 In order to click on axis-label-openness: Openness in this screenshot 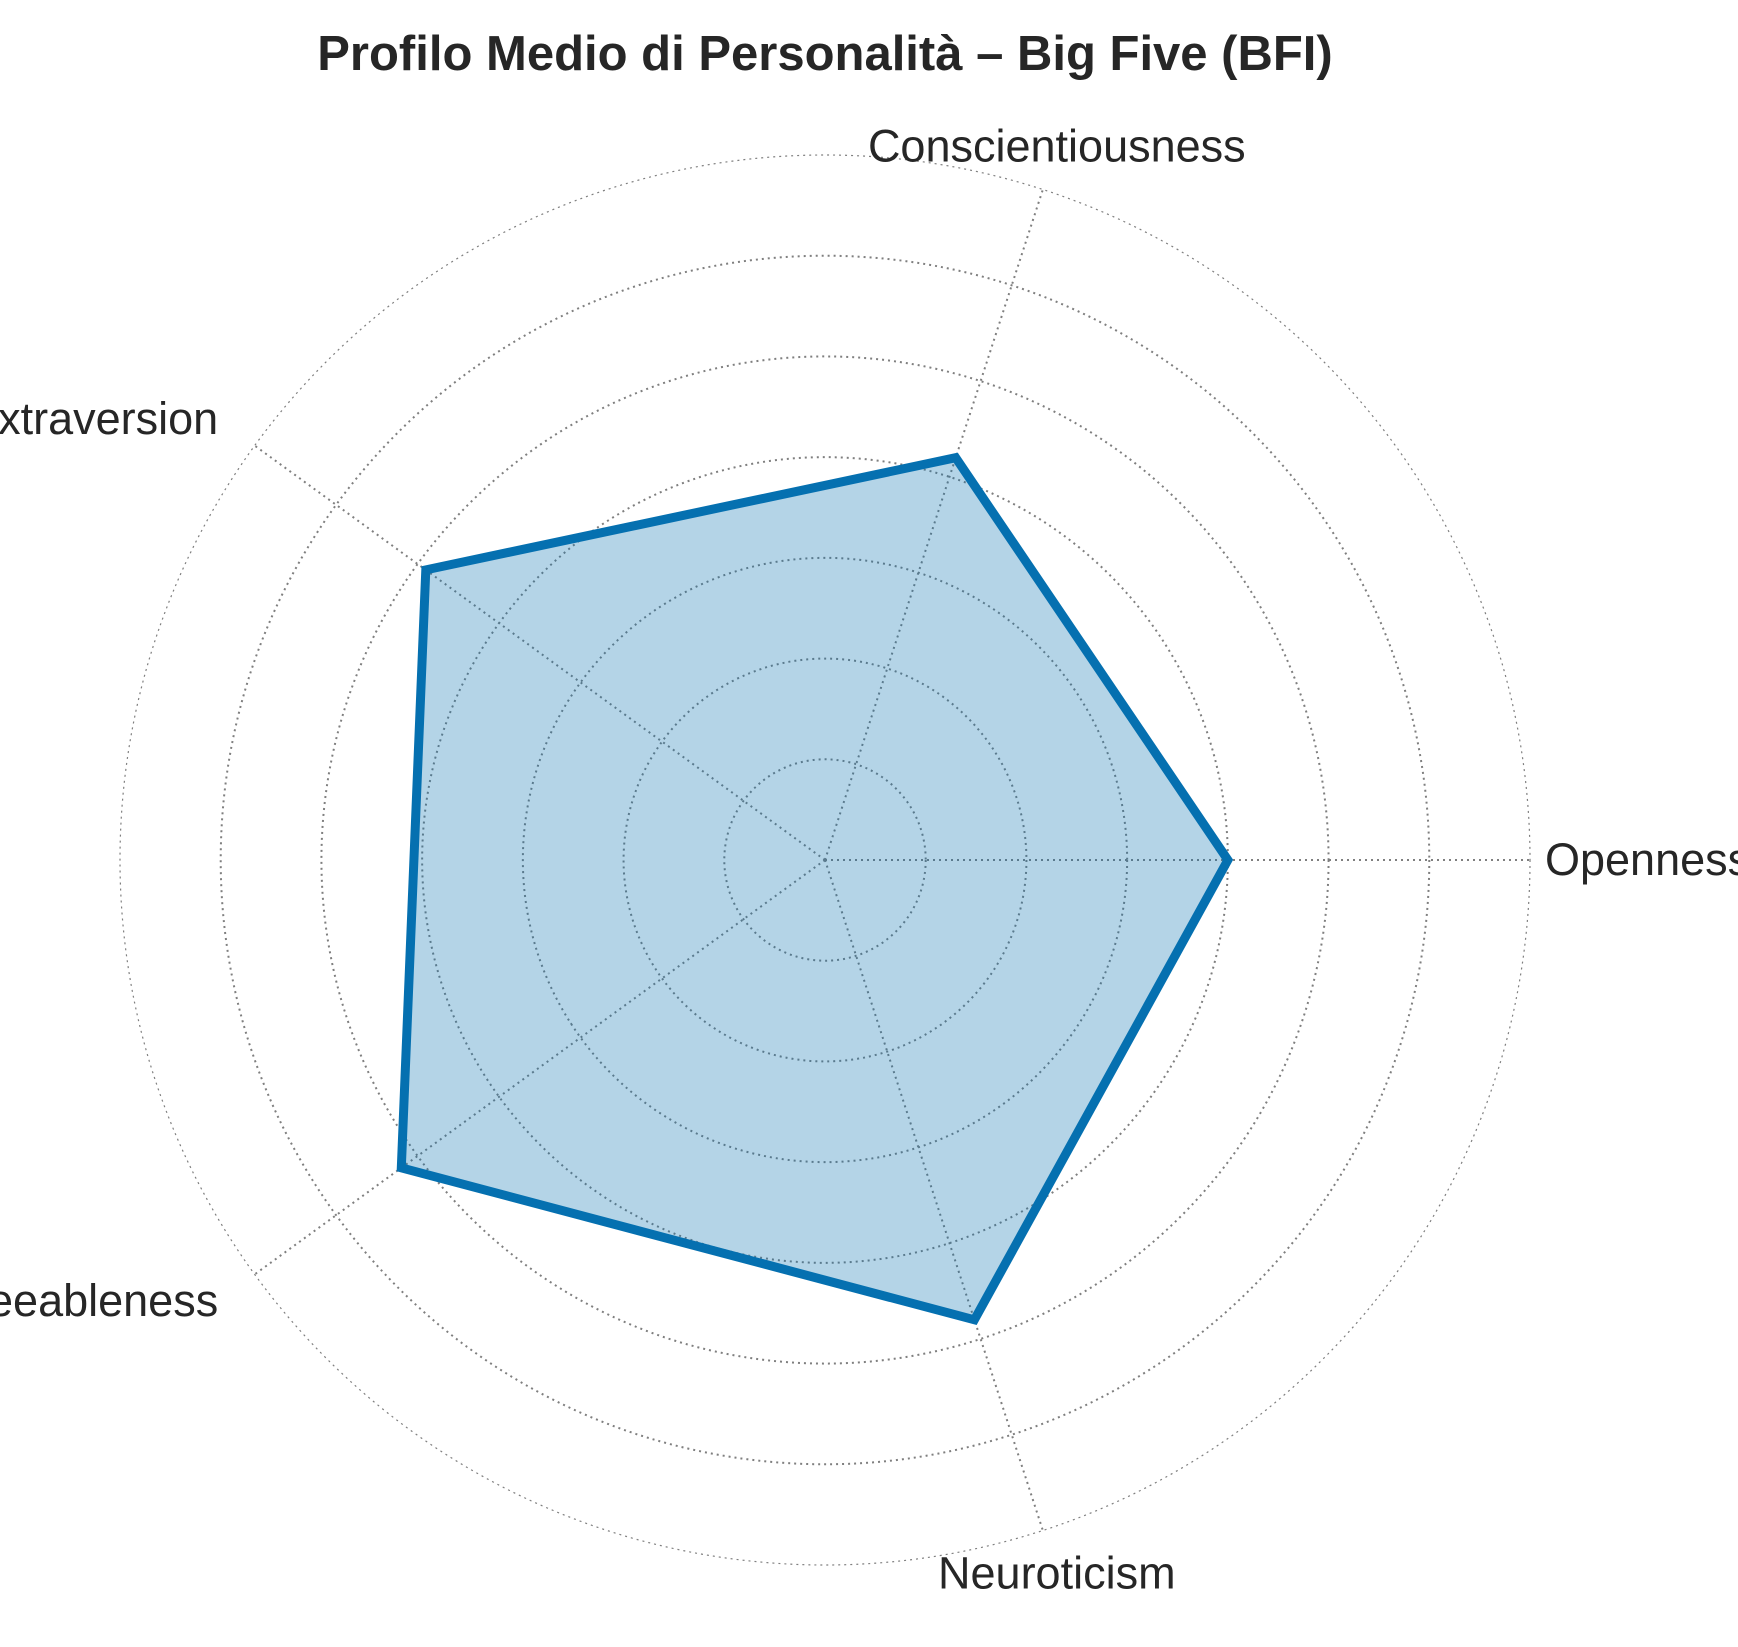, I will do `click(1641, 859)`.